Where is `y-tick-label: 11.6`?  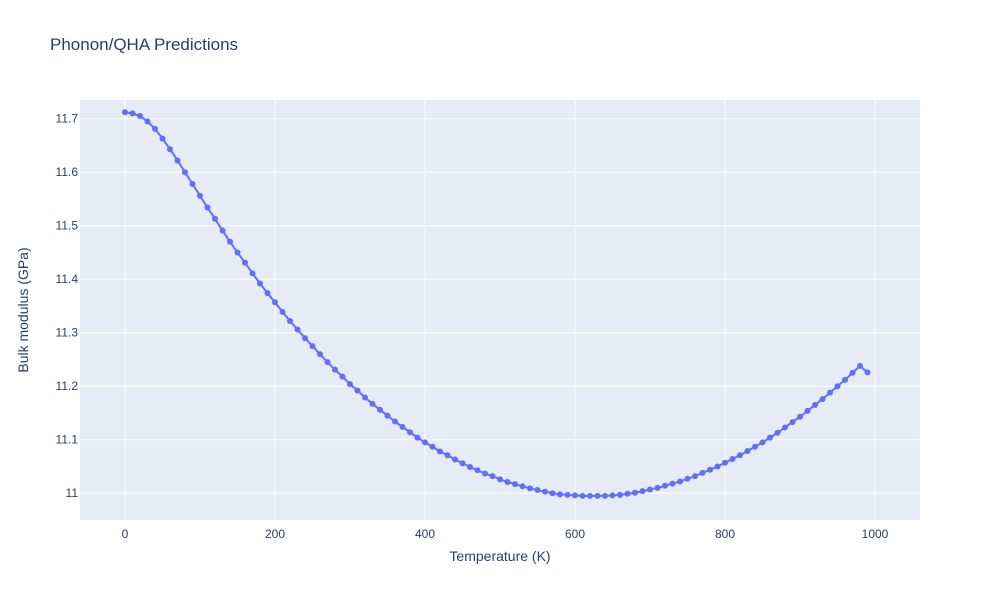 y-tick-label: 11.6 is located at coordinates (67, 172).